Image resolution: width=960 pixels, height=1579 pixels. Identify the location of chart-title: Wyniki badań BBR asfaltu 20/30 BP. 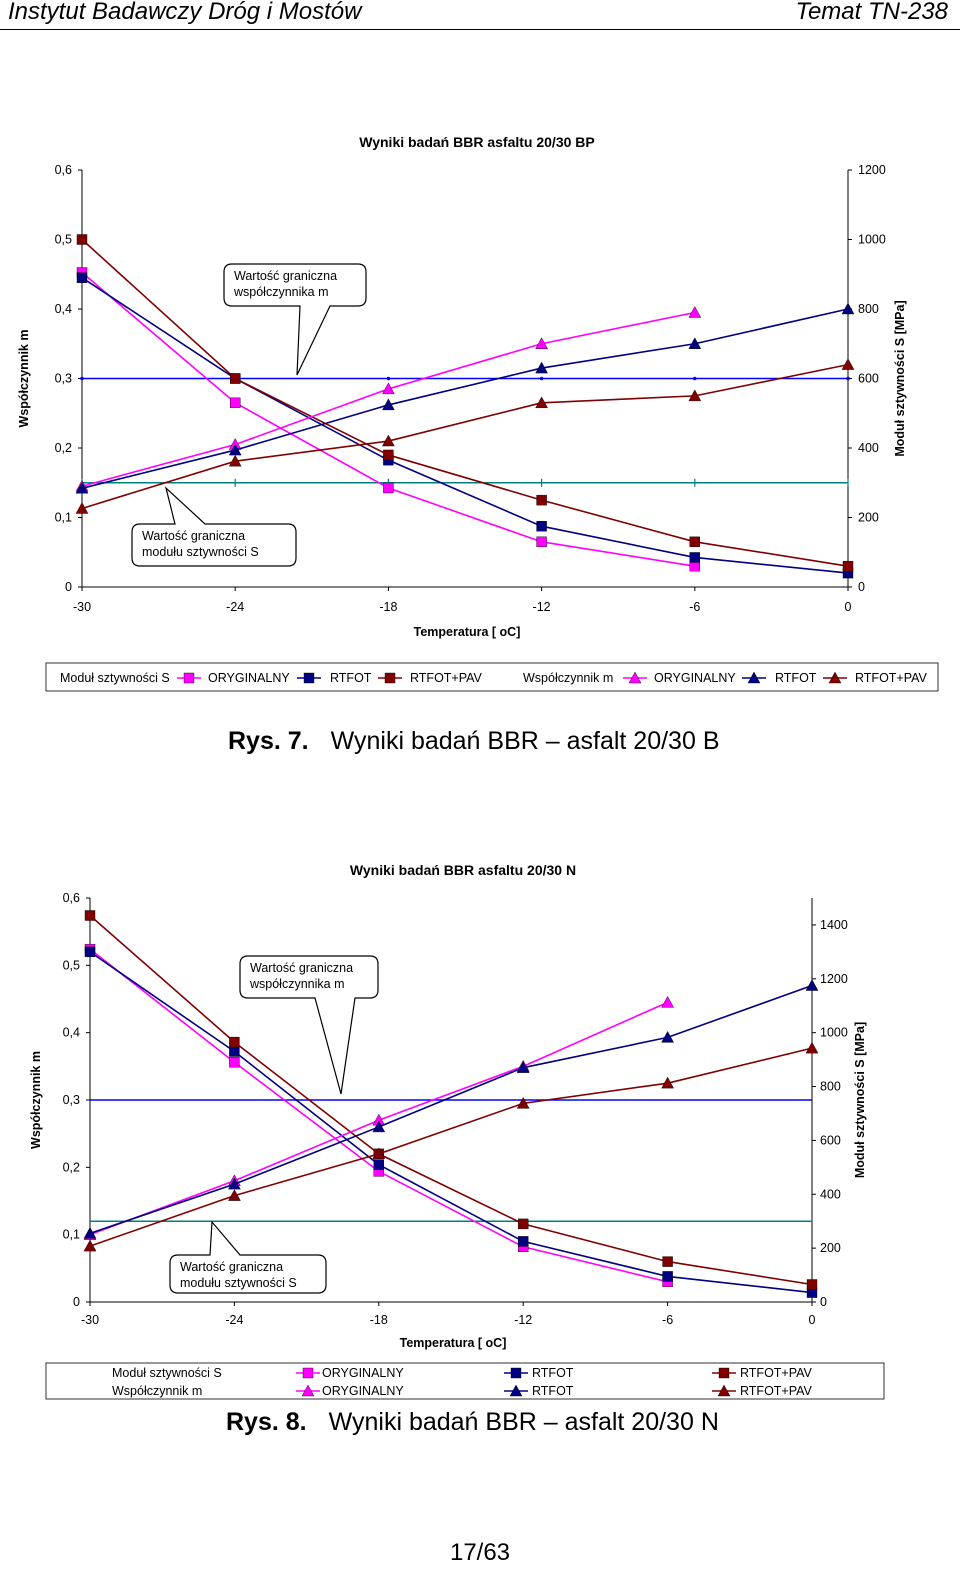
(476, 142).